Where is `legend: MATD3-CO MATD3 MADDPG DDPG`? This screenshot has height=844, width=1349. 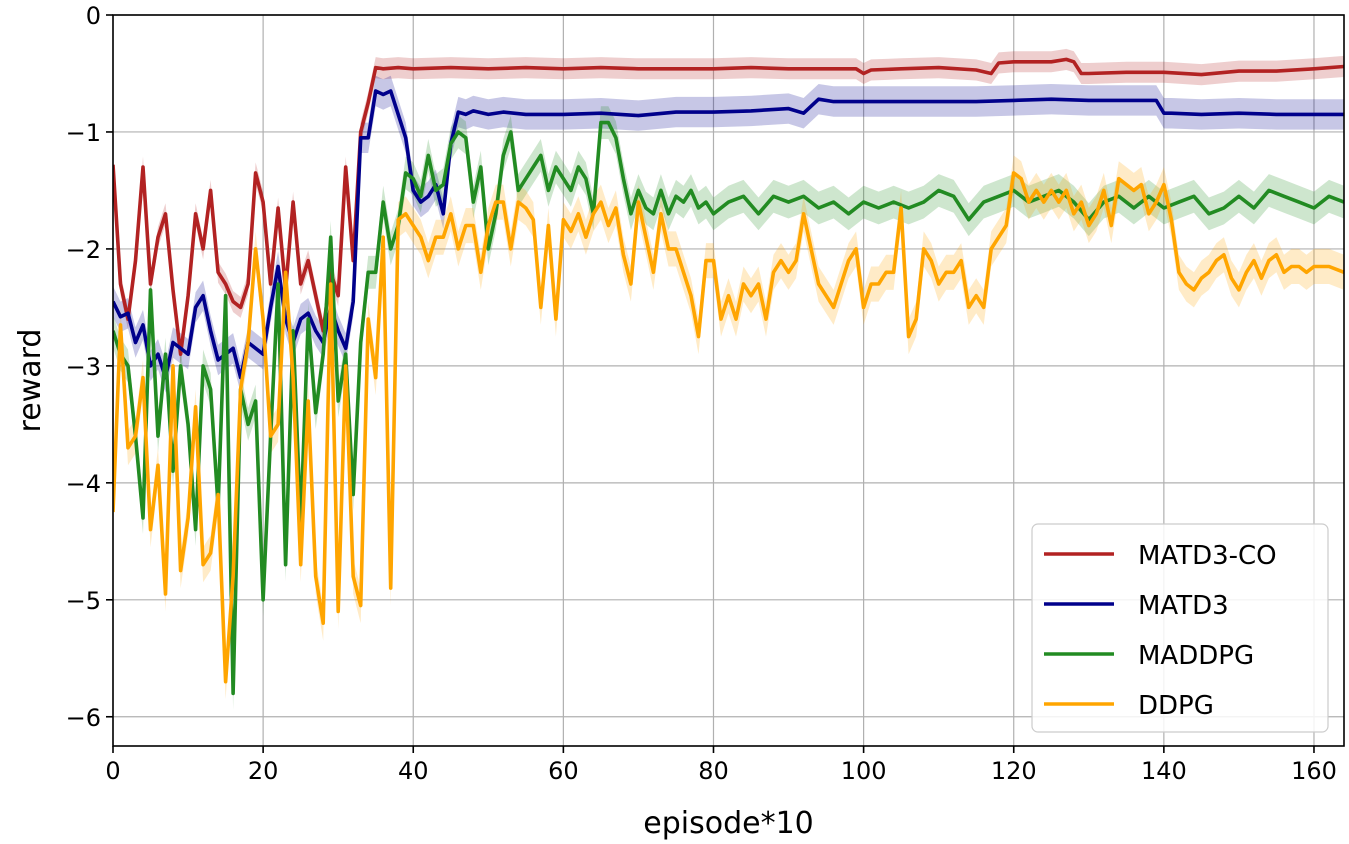
legend: MATD3-CO MATD3 MADDPG DDPG is located at coordinates (1180, 628).